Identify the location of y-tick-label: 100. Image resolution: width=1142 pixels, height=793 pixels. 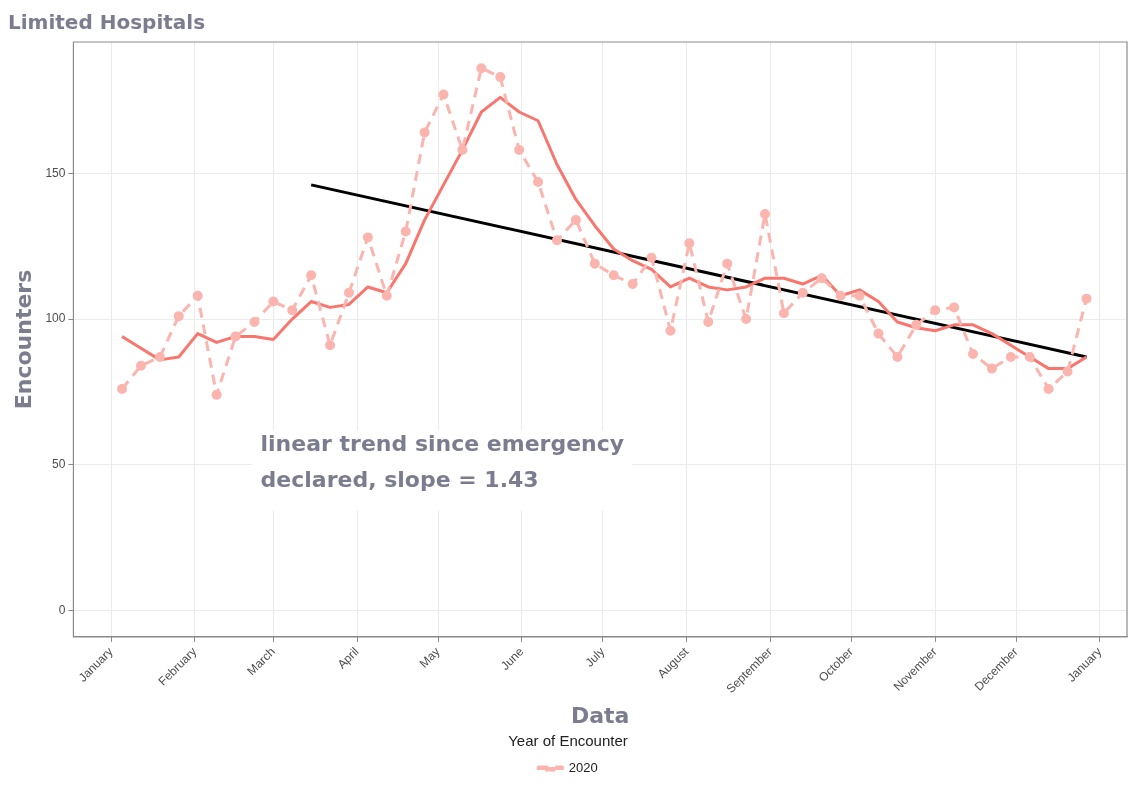
(55, 318).